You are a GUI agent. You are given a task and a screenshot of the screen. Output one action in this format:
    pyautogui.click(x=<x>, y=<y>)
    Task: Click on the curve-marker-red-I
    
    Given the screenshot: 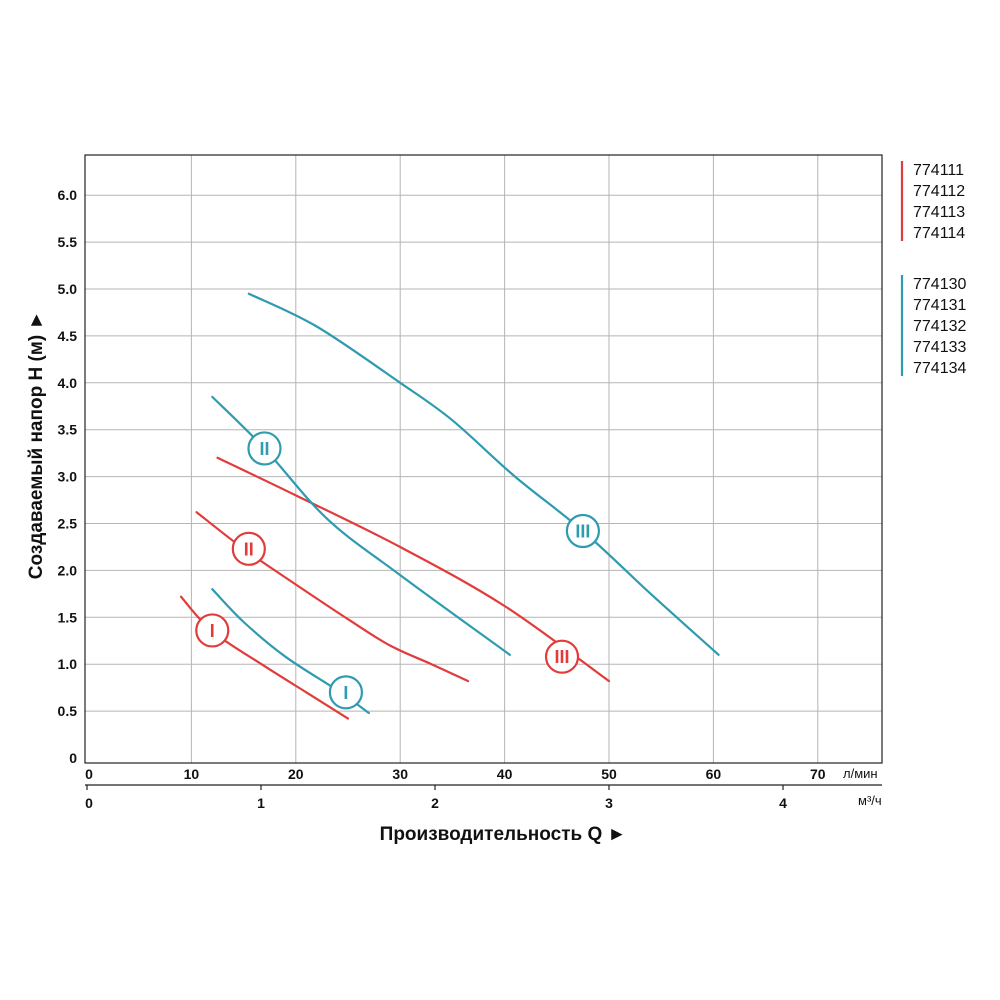 What is the action you would take?
    pyautogui.click(x=212, y=630)
    